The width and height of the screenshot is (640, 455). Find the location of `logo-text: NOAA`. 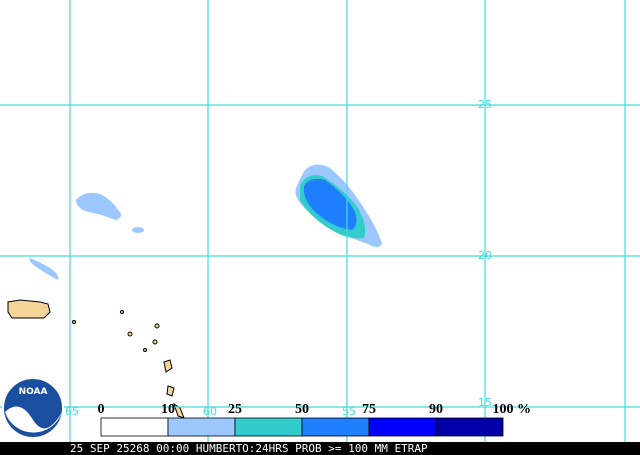

logo-text: NOAA is located at coordinates (33, 392).